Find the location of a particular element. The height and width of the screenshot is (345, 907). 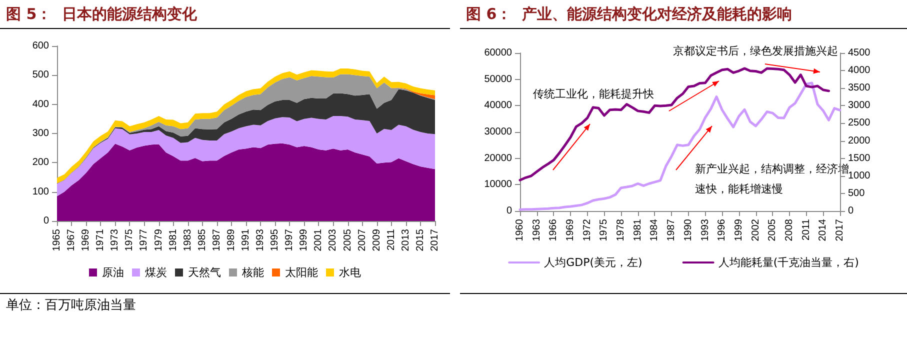

x-tick-label: 2007 is located at coordinates (362, 240).